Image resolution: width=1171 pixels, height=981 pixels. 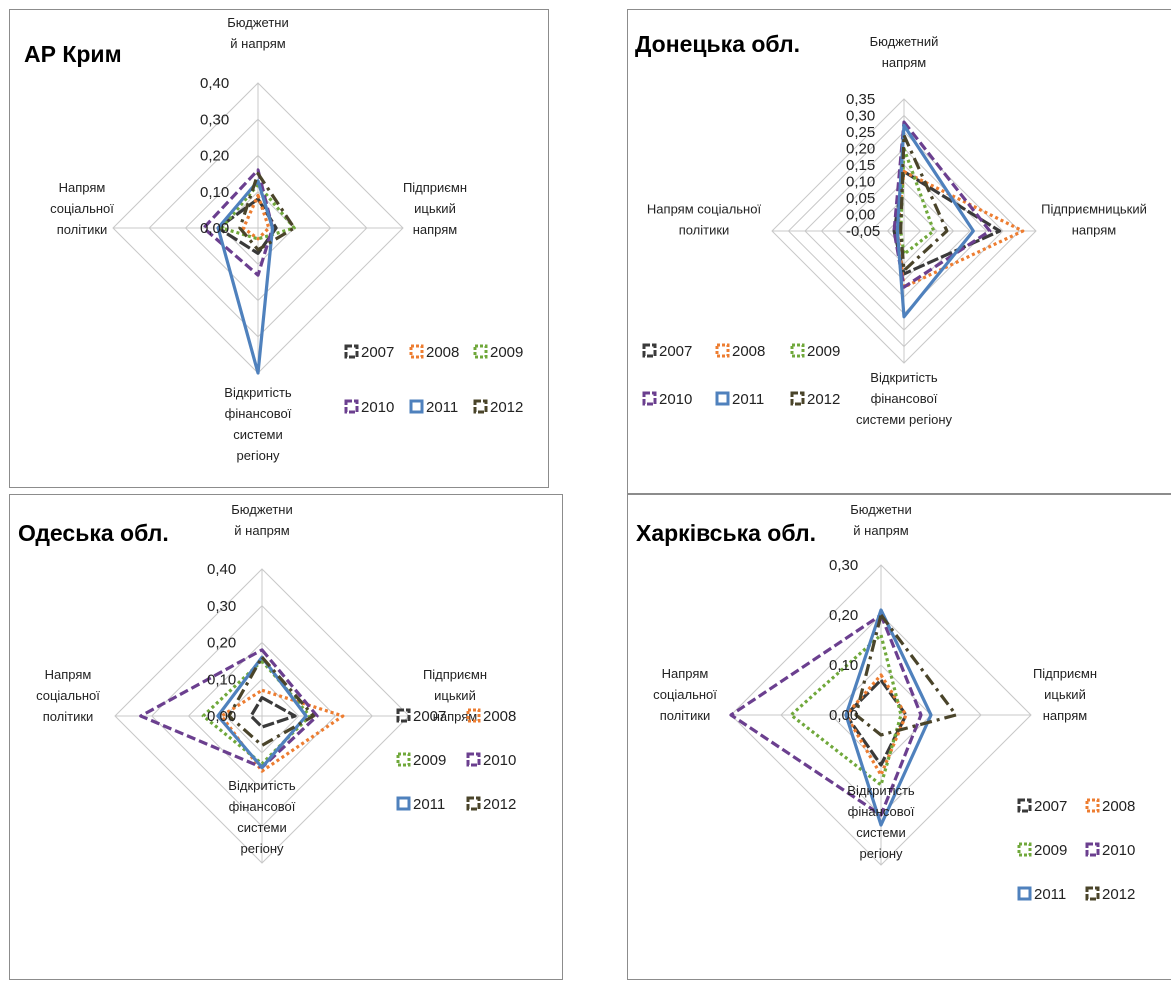 What do you see at coordinates (860, 99) in the screenshot?
I see `tick-label: 0,35` at bounding box center [860, 99].